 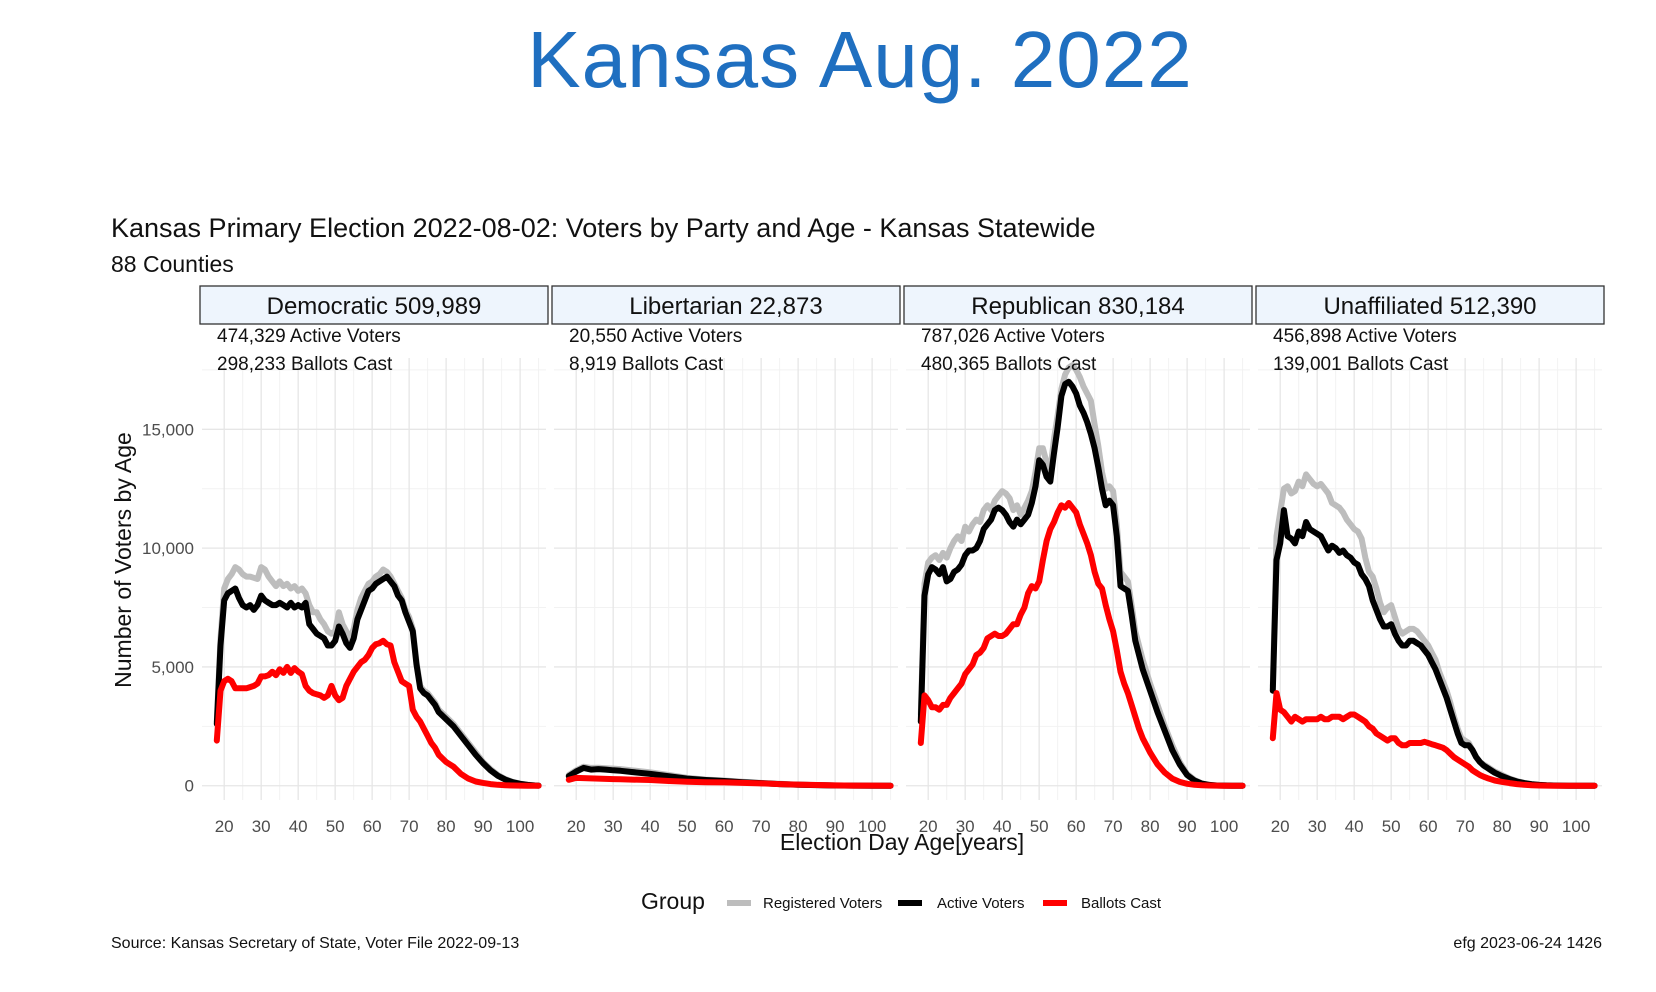 I want to click on panel-annotation: 20,550 Active Voters, so click(x=655, y=336).